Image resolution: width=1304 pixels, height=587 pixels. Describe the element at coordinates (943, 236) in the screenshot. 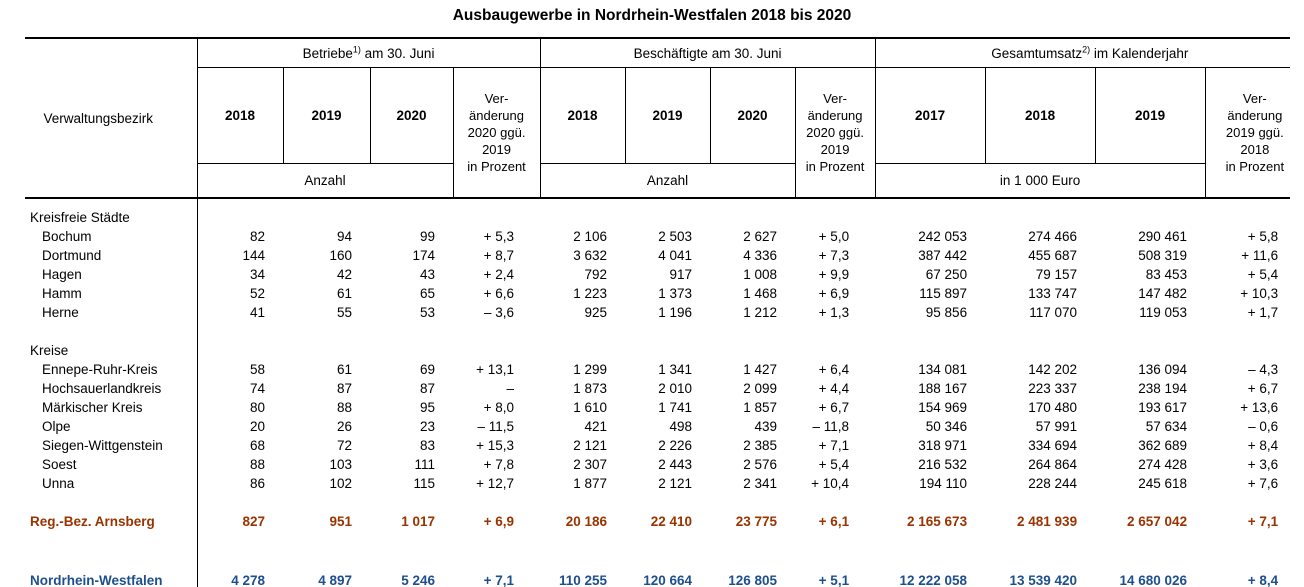

I see `table-cell: 242 053` at that location.